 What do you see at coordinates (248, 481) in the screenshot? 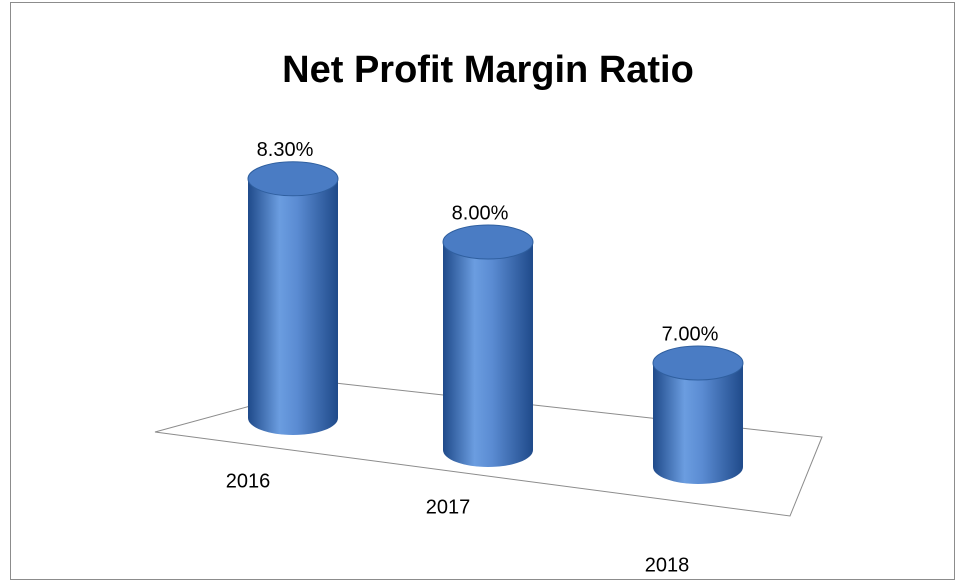
I see `x-tick-label: 2016` at bounding box center [248, 481].